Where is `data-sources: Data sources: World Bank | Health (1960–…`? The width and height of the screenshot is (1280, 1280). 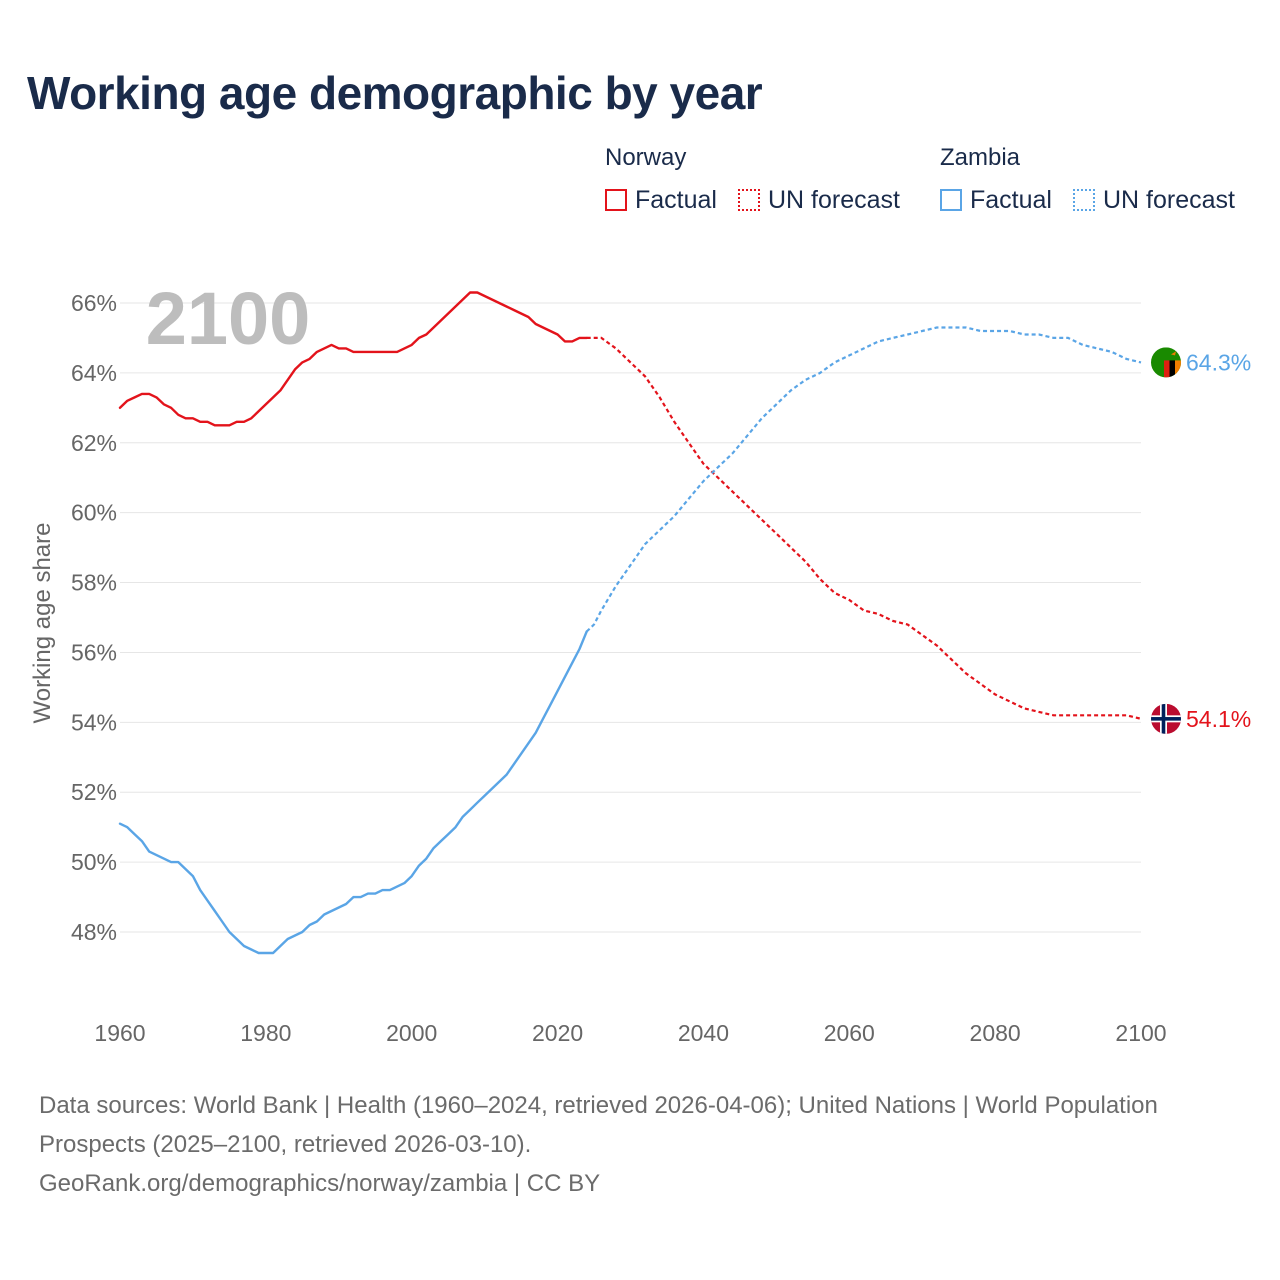 data-sources: Data sources: World Bank | Health (1960–… is located at coordinates (634, 1144).